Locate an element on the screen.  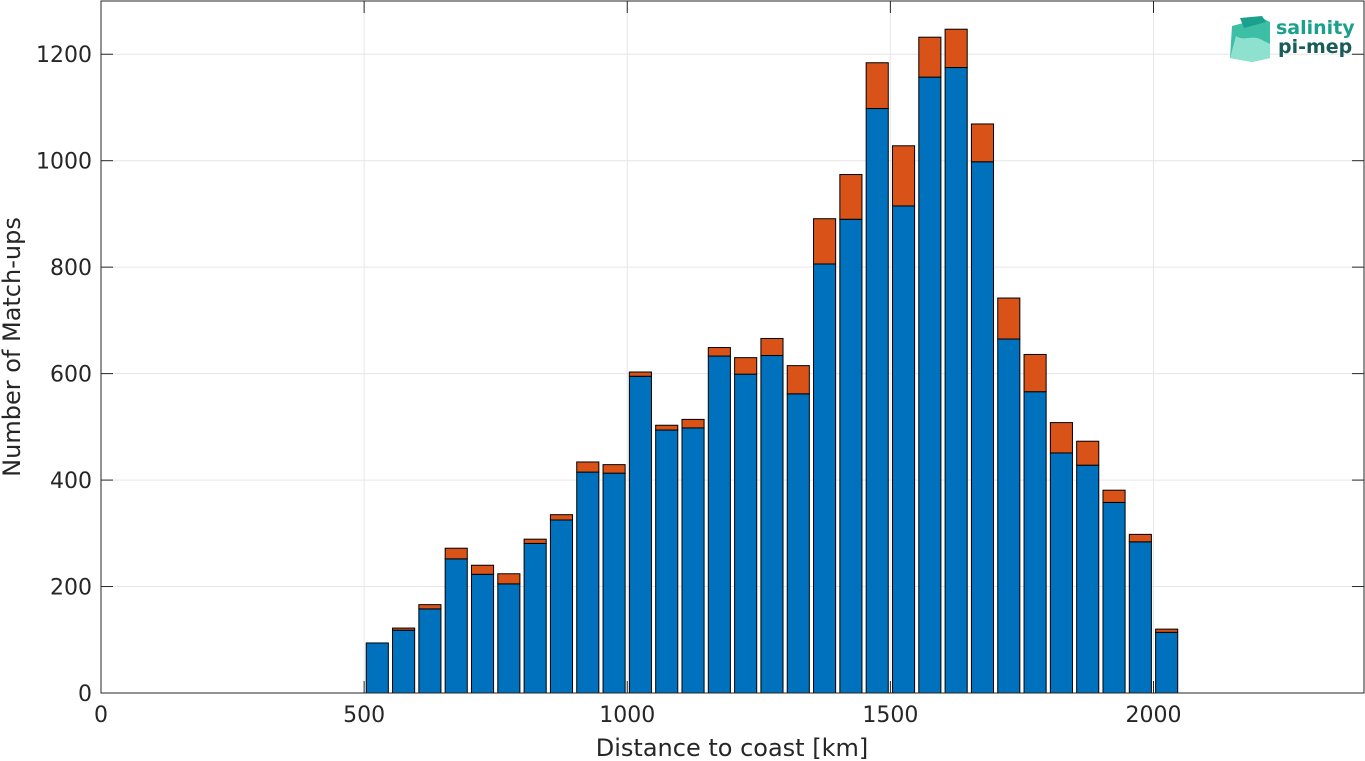
y-tick-label: 1200 is located at coordinates (64, 55).